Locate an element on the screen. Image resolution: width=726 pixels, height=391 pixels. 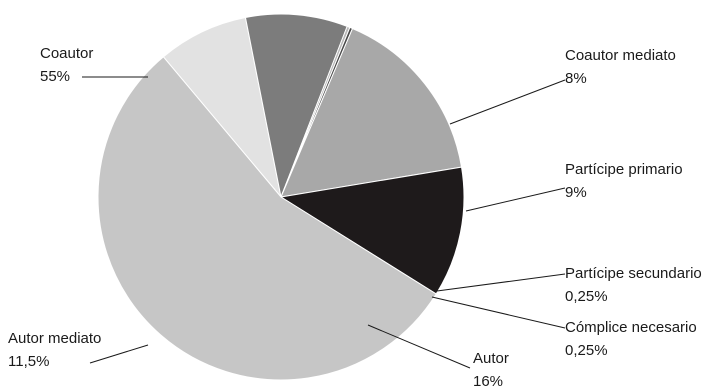
slice-label: Partícipe secundario is located at coordinates (633, 273).